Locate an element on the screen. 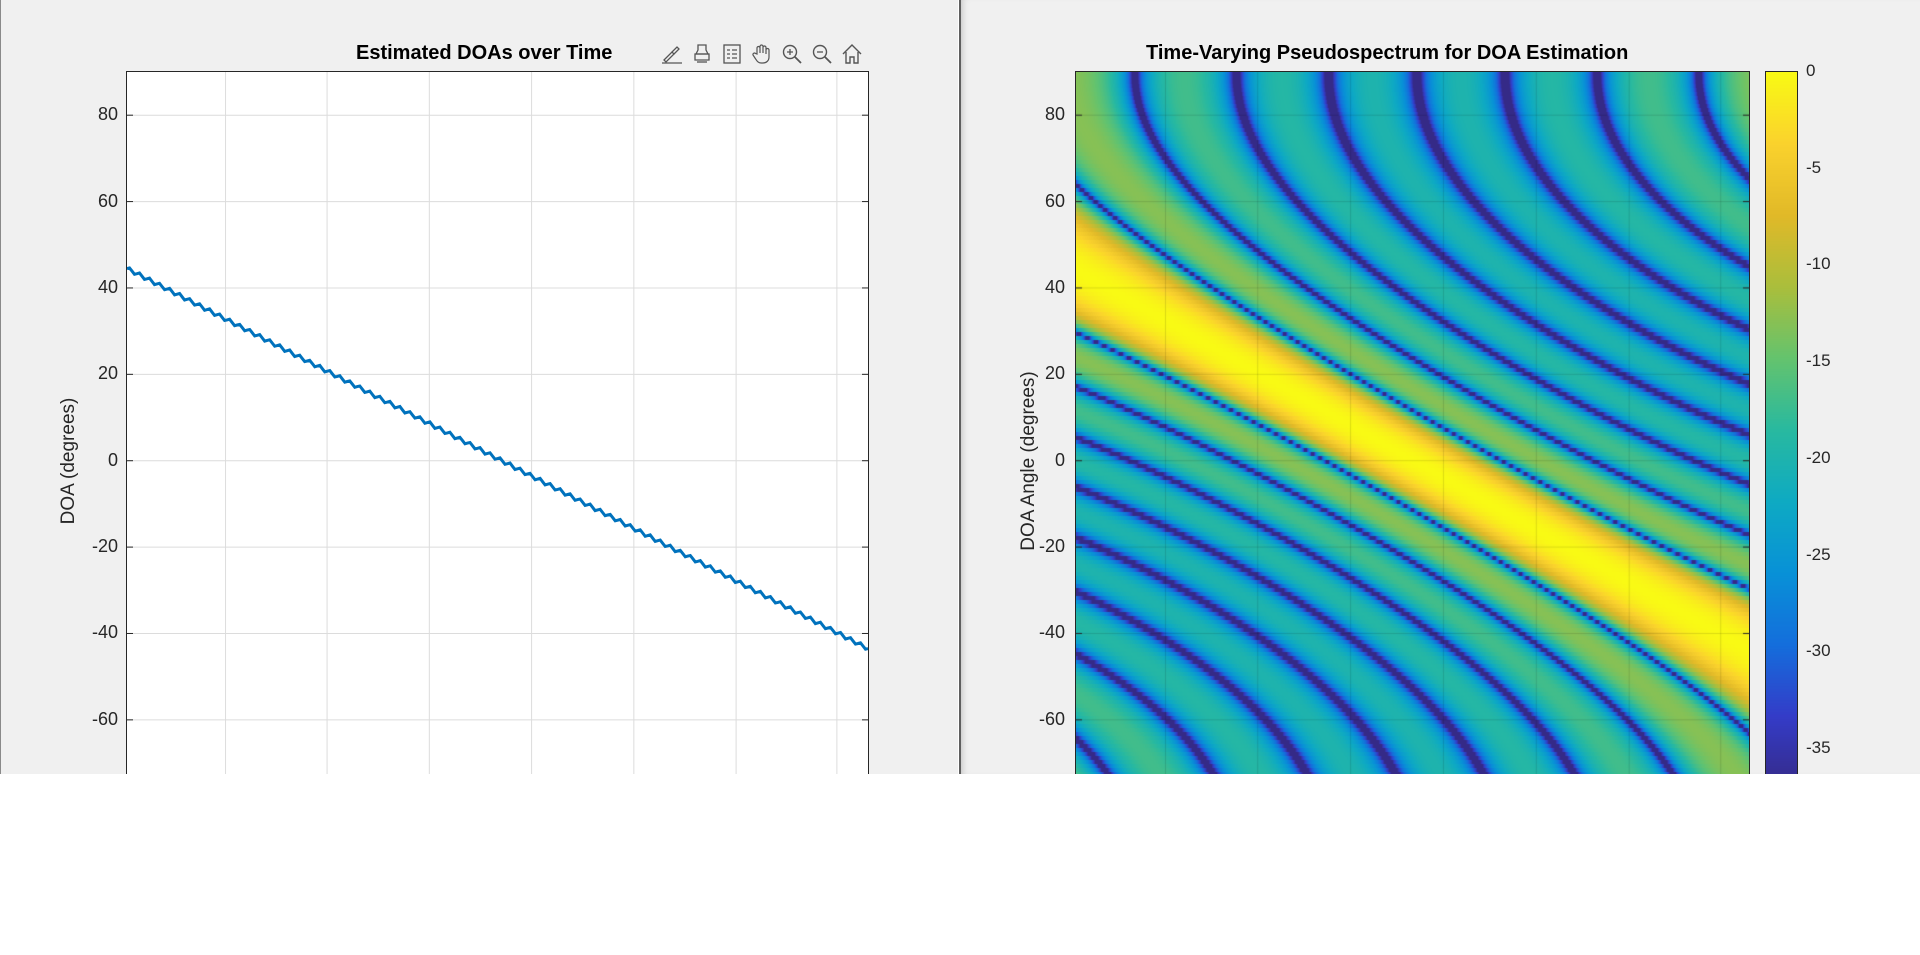 The image size is (1920, 955). axes-toolbar is located at coordinates (762, 54).